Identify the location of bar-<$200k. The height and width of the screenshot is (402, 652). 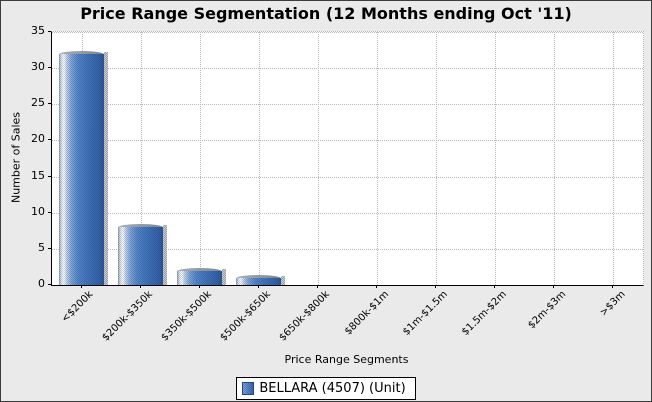
(84, 168).